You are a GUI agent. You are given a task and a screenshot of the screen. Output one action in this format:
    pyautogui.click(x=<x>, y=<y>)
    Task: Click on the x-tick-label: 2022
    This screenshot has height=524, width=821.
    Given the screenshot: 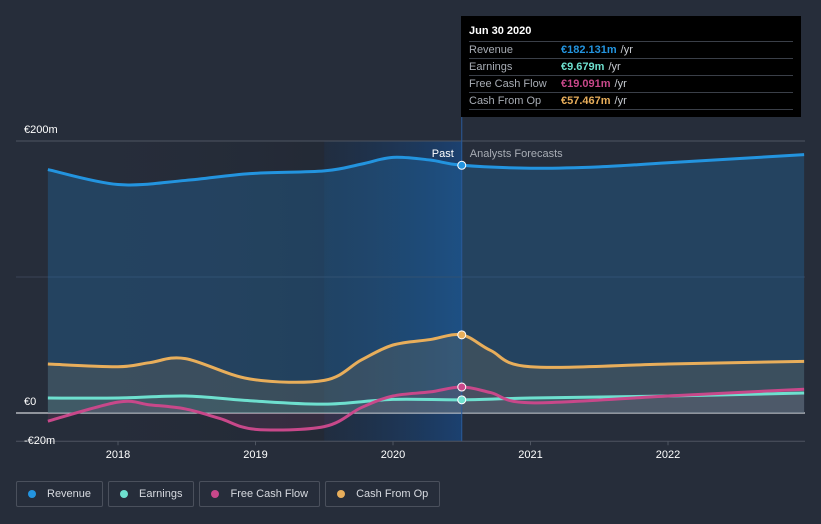 What is the action you would take?
    pyautogui.click(x=668, y=455)
    